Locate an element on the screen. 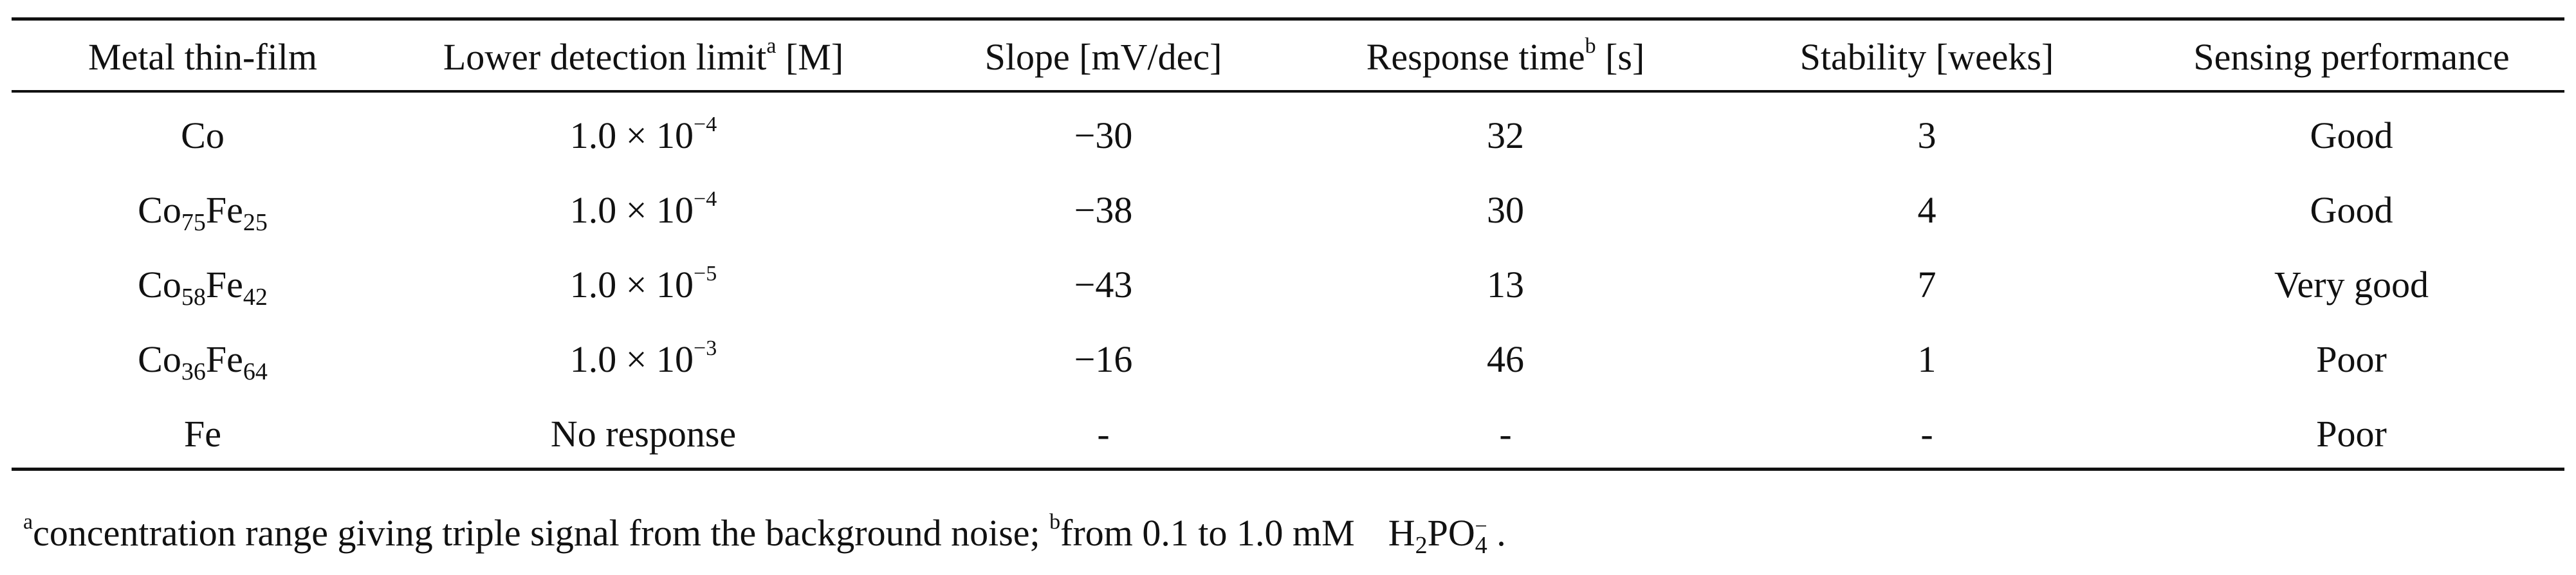 This screenshot has width=2576, height=575. cell-limit-co: 1.0 × 10⁻⁴ is located at coordinates (643, 135).